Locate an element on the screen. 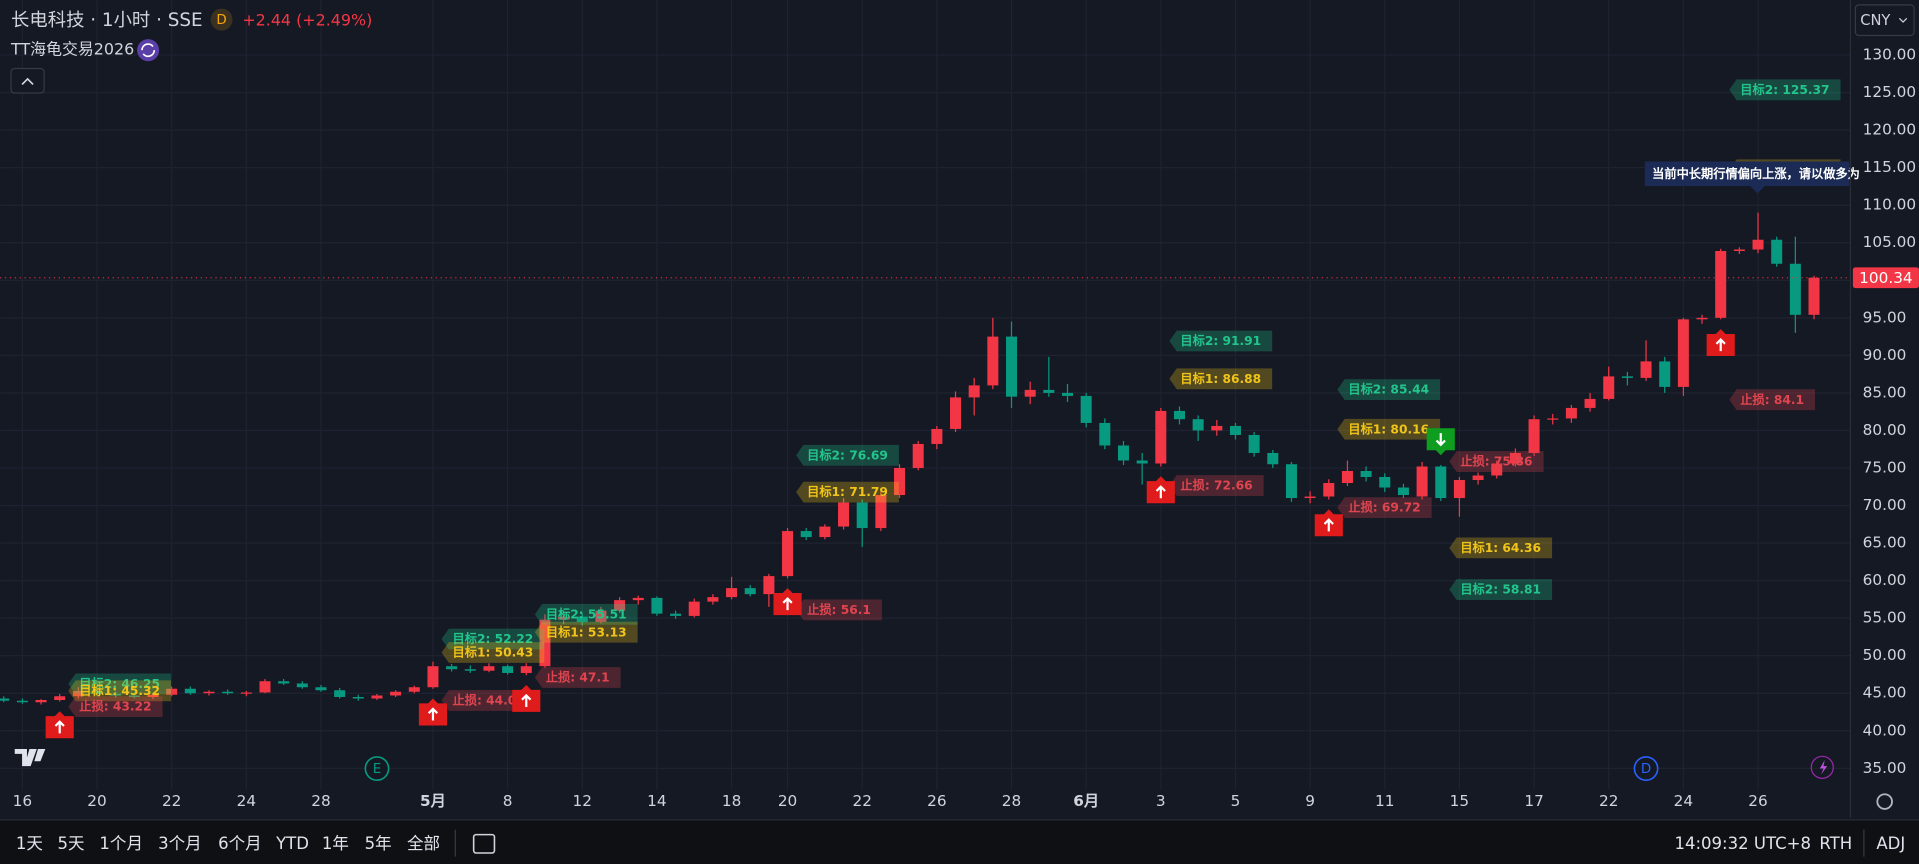  range-button: 1天 is located at coordinates (29, 843).